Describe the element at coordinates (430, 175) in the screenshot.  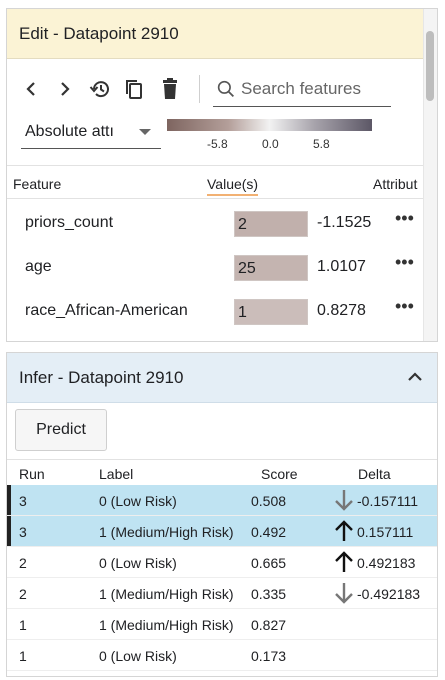
I see `edit-scrollbar` at that location.